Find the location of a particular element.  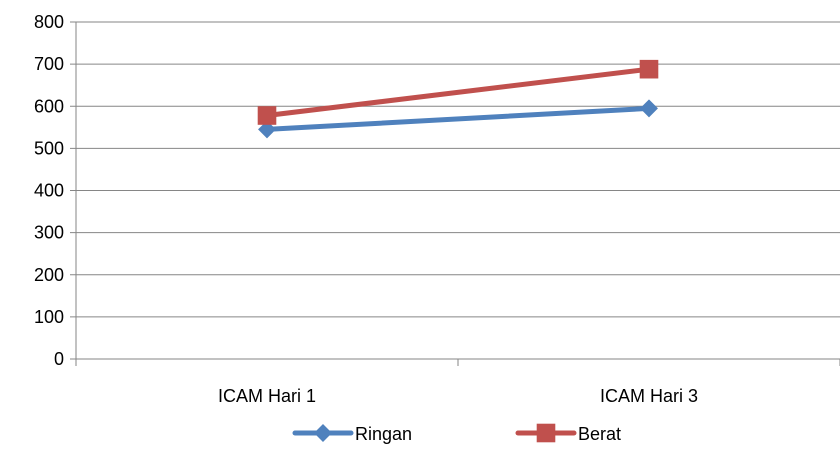

legend-label: Ringan is located at coordinates (383, 434).